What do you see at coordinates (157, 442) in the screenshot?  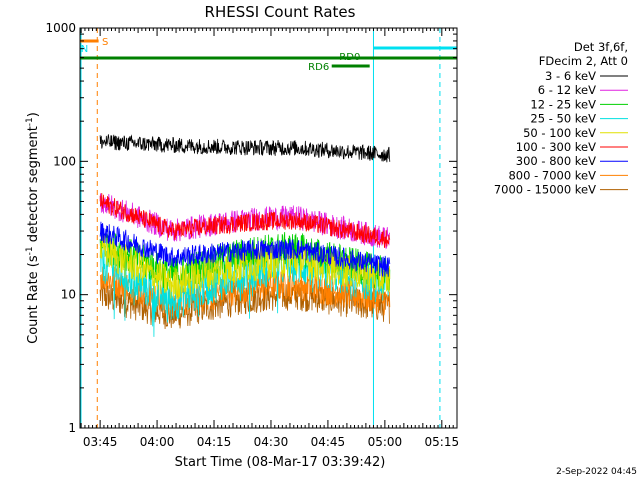 I see `x-tick-label: 04:00` at bounding box center [157, 442].